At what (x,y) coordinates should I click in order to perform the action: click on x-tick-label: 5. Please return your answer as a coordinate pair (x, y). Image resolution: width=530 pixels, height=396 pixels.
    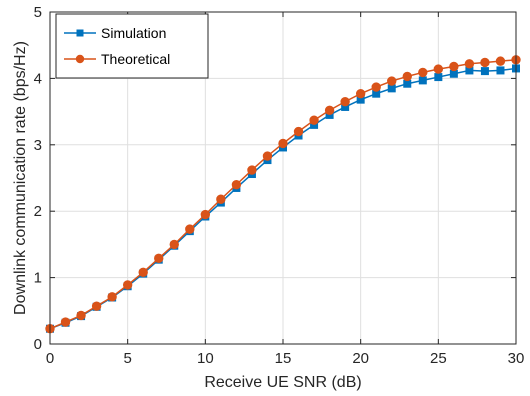
    Looking at the image, I should click on (127, 358).